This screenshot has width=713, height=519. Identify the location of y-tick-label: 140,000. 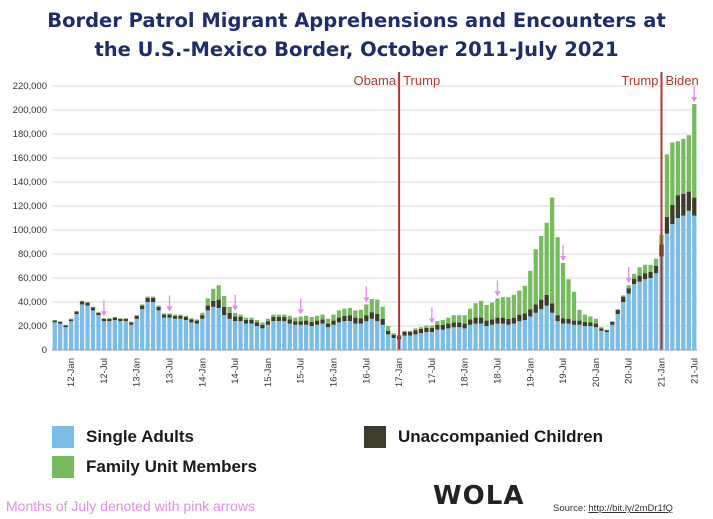
(30, 182).